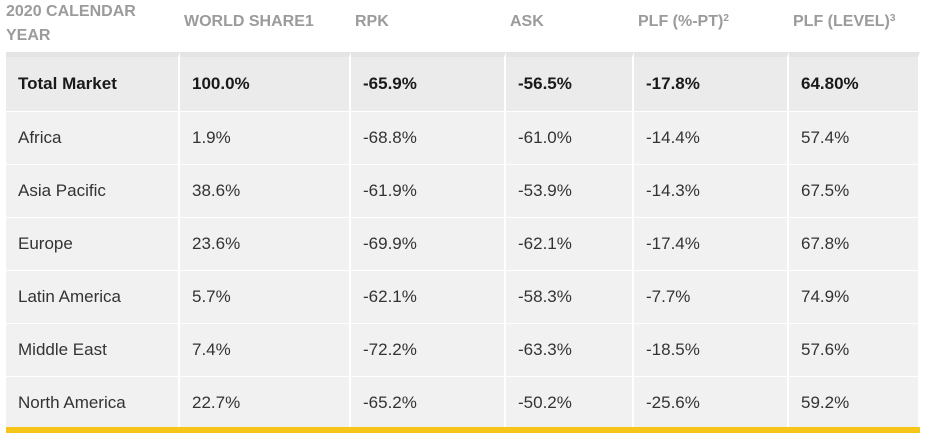  I want to click on cell-region: North America, so click(93, 403).